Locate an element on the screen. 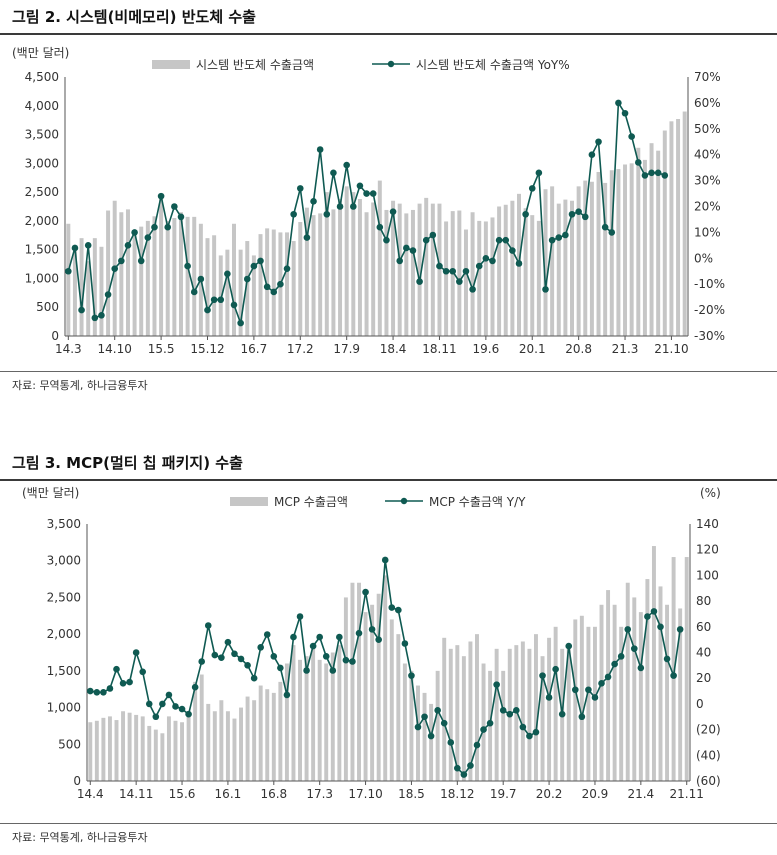  legend-line-marker is located at coordinates (404, 501).